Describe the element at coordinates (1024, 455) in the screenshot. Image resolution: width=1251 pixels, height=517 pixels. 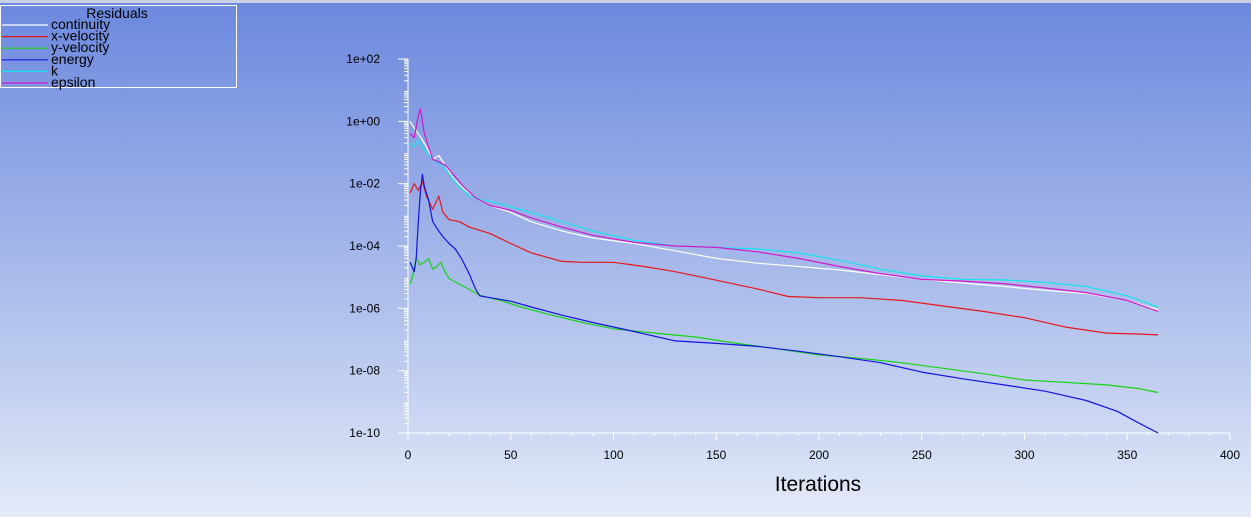
I see `x-tick-label: 300` at that location.